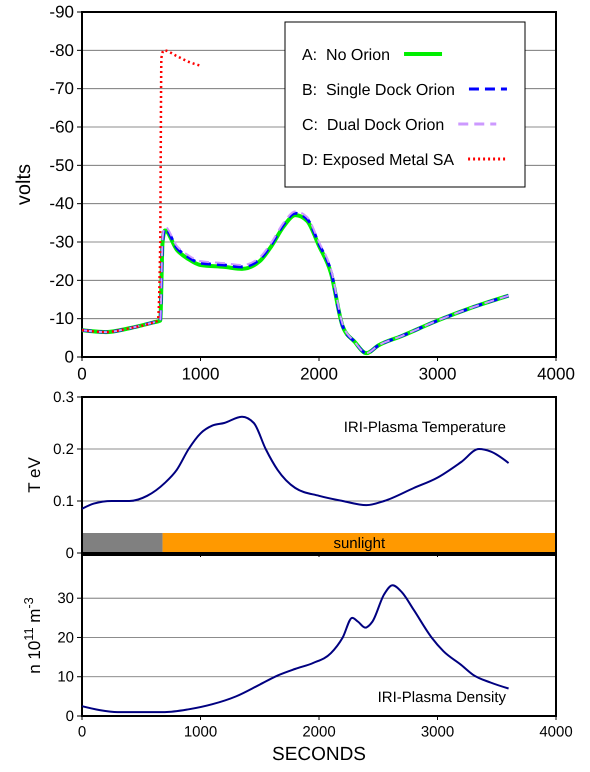 The image size is (590, 772). Describe the element at coordinates (65, 677) in the screenshot. I see `y-tick-label: 10` at that location.